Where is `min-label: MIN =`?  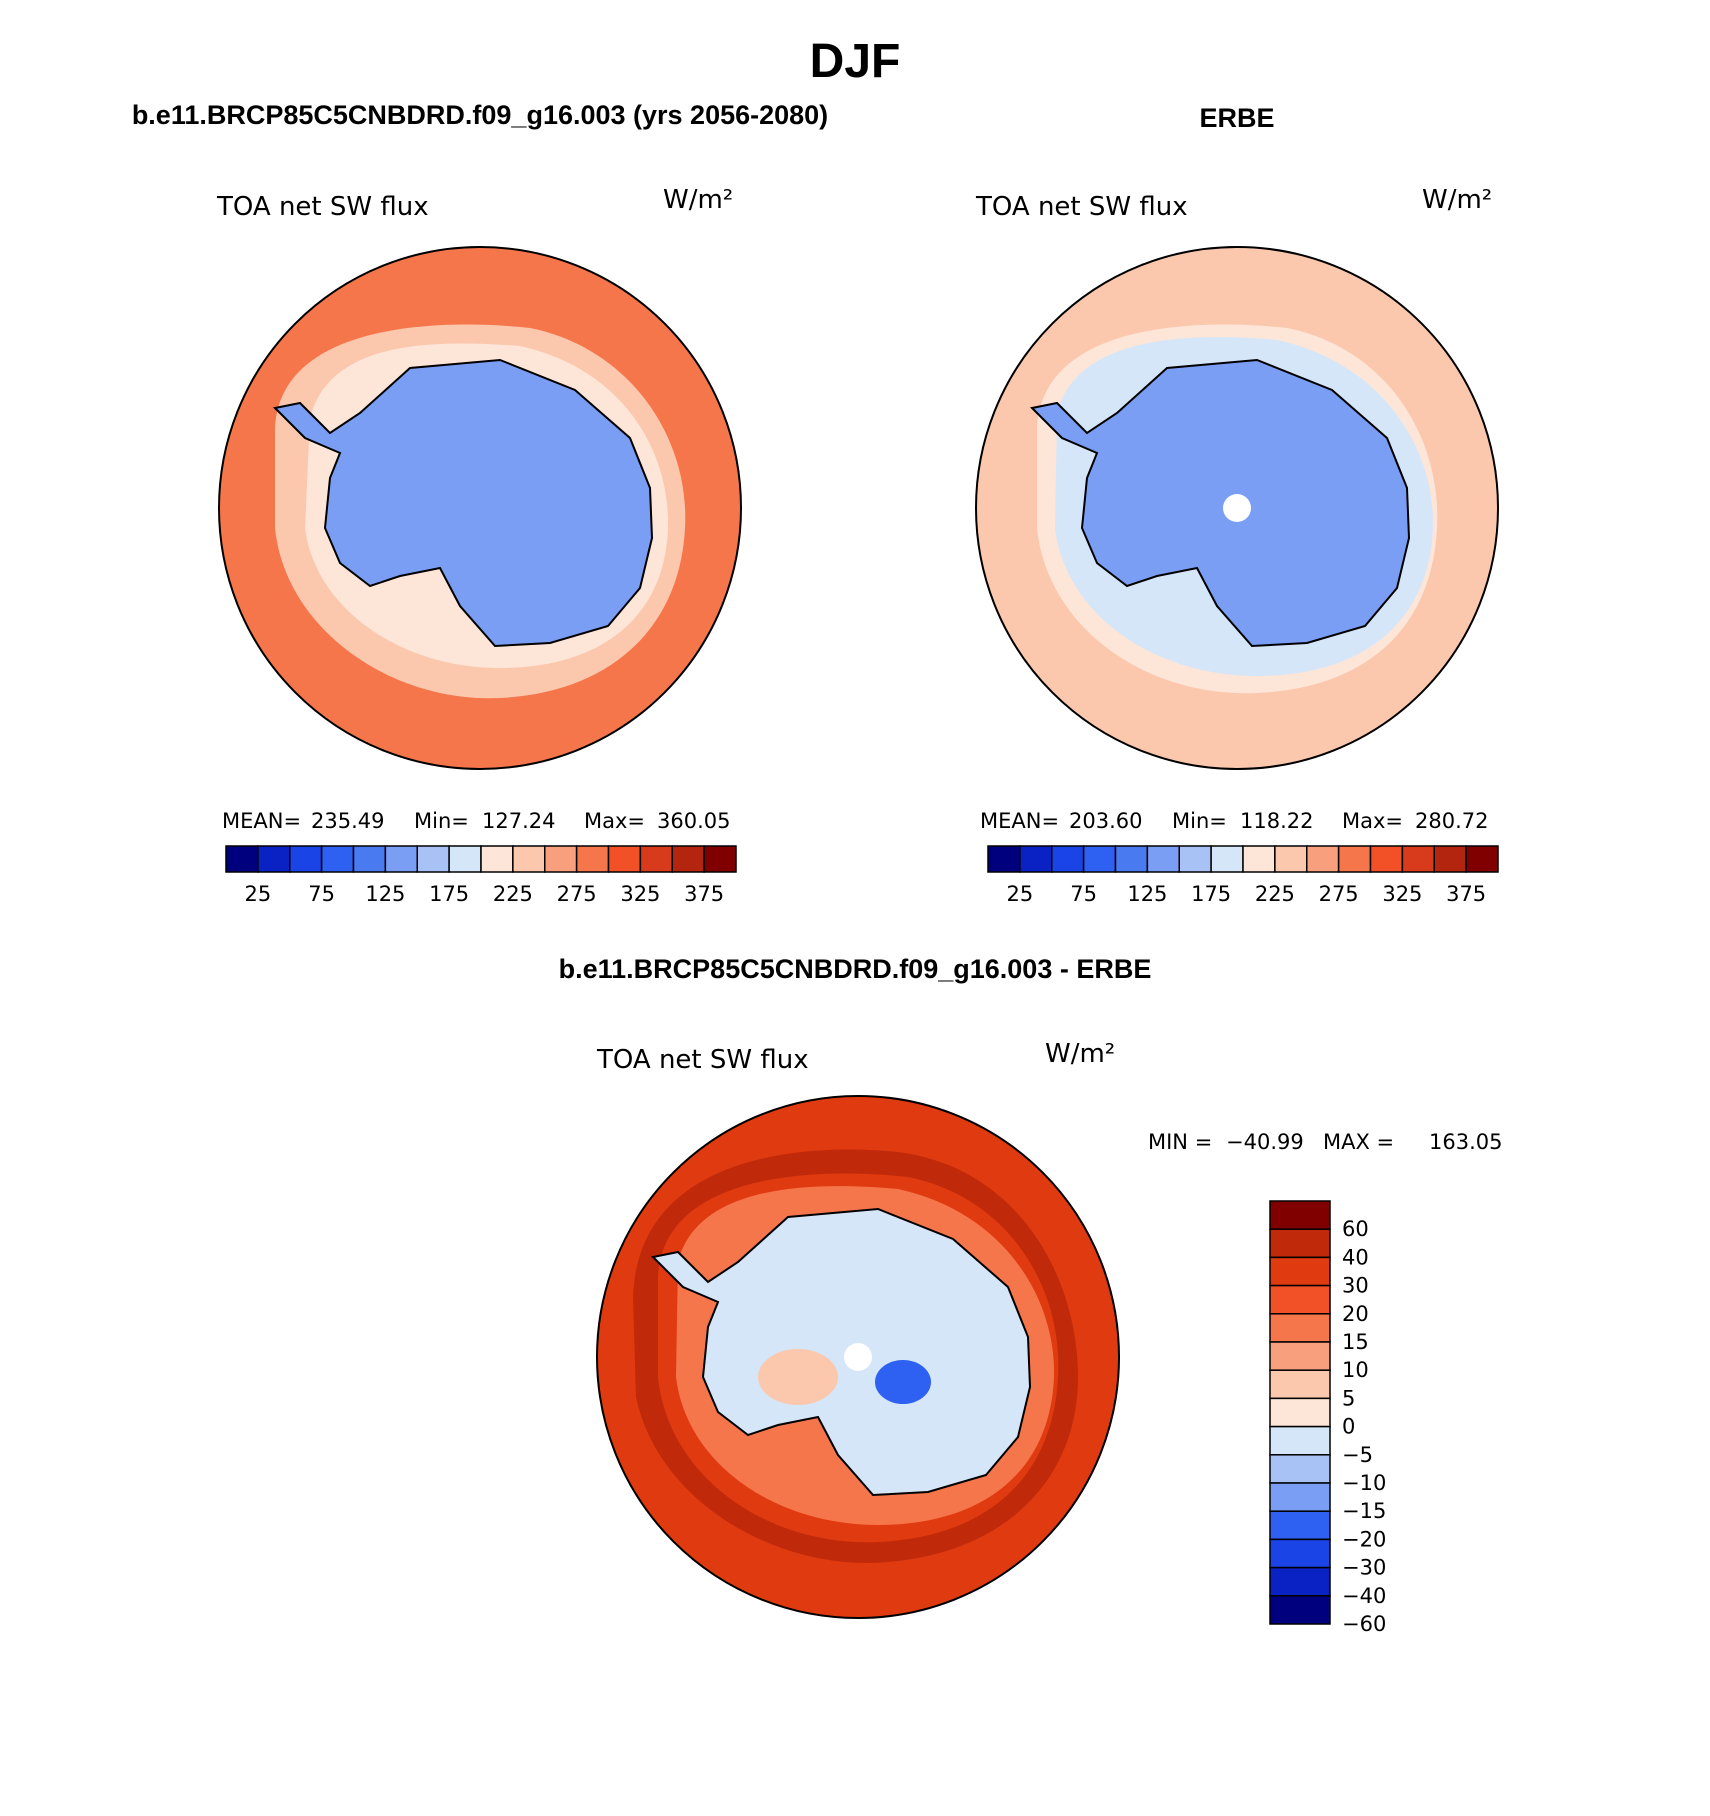
min-label: MIN = is located at coordinates (1180, 1142).